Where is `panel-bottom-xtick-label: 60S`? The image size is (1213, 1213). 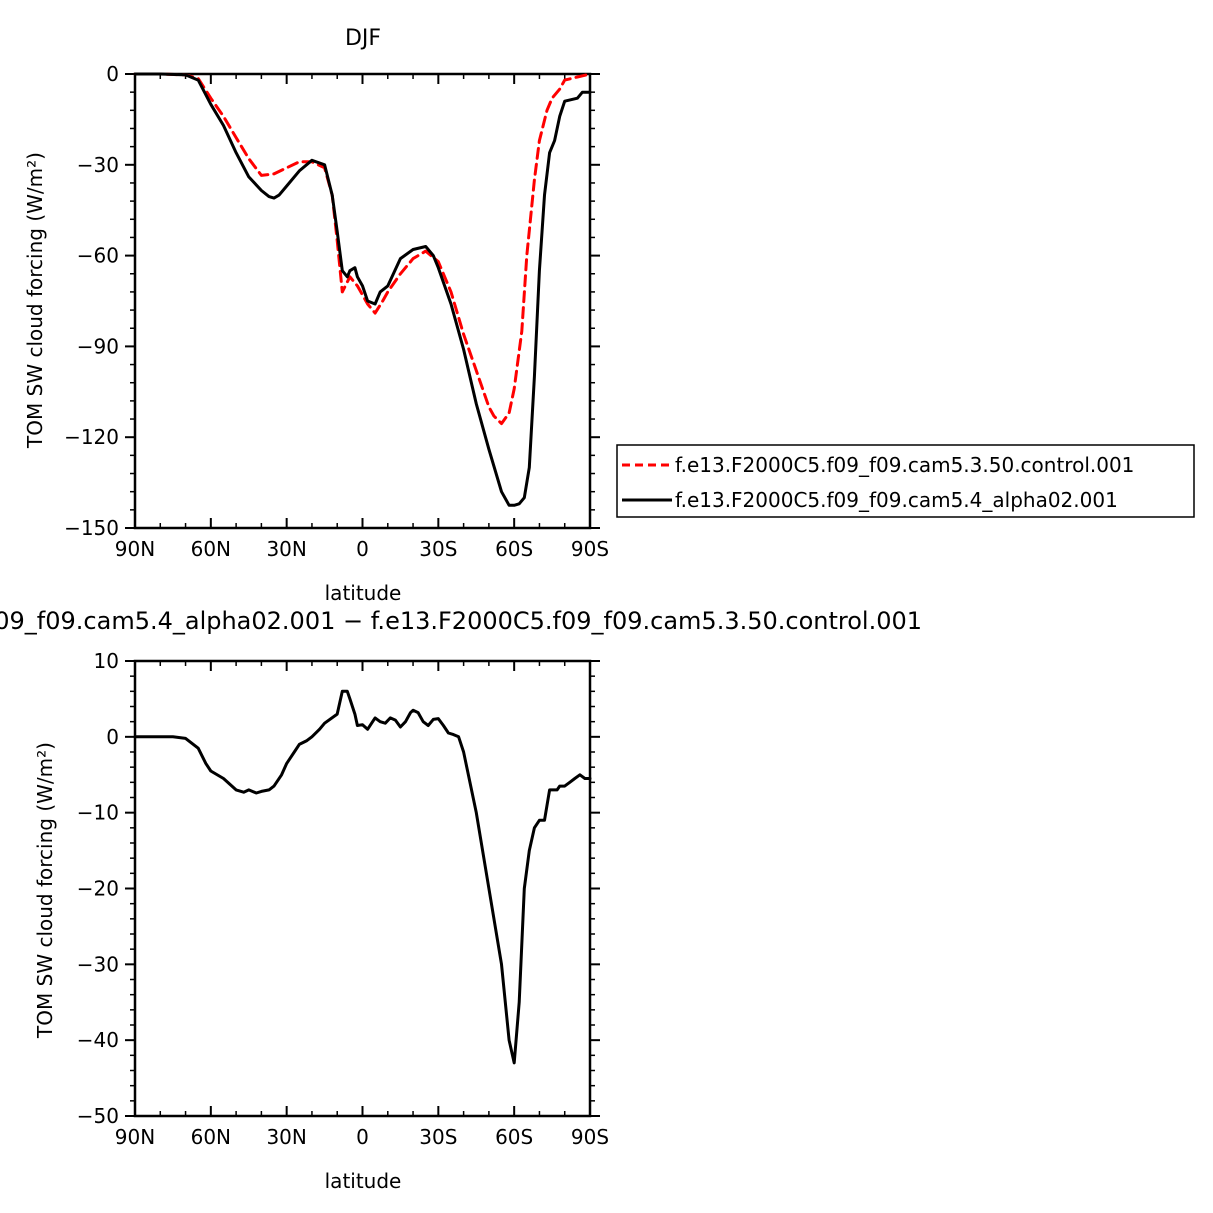 panel-bottom-xtick-label: 60S is located at coordinates (514, 1137).